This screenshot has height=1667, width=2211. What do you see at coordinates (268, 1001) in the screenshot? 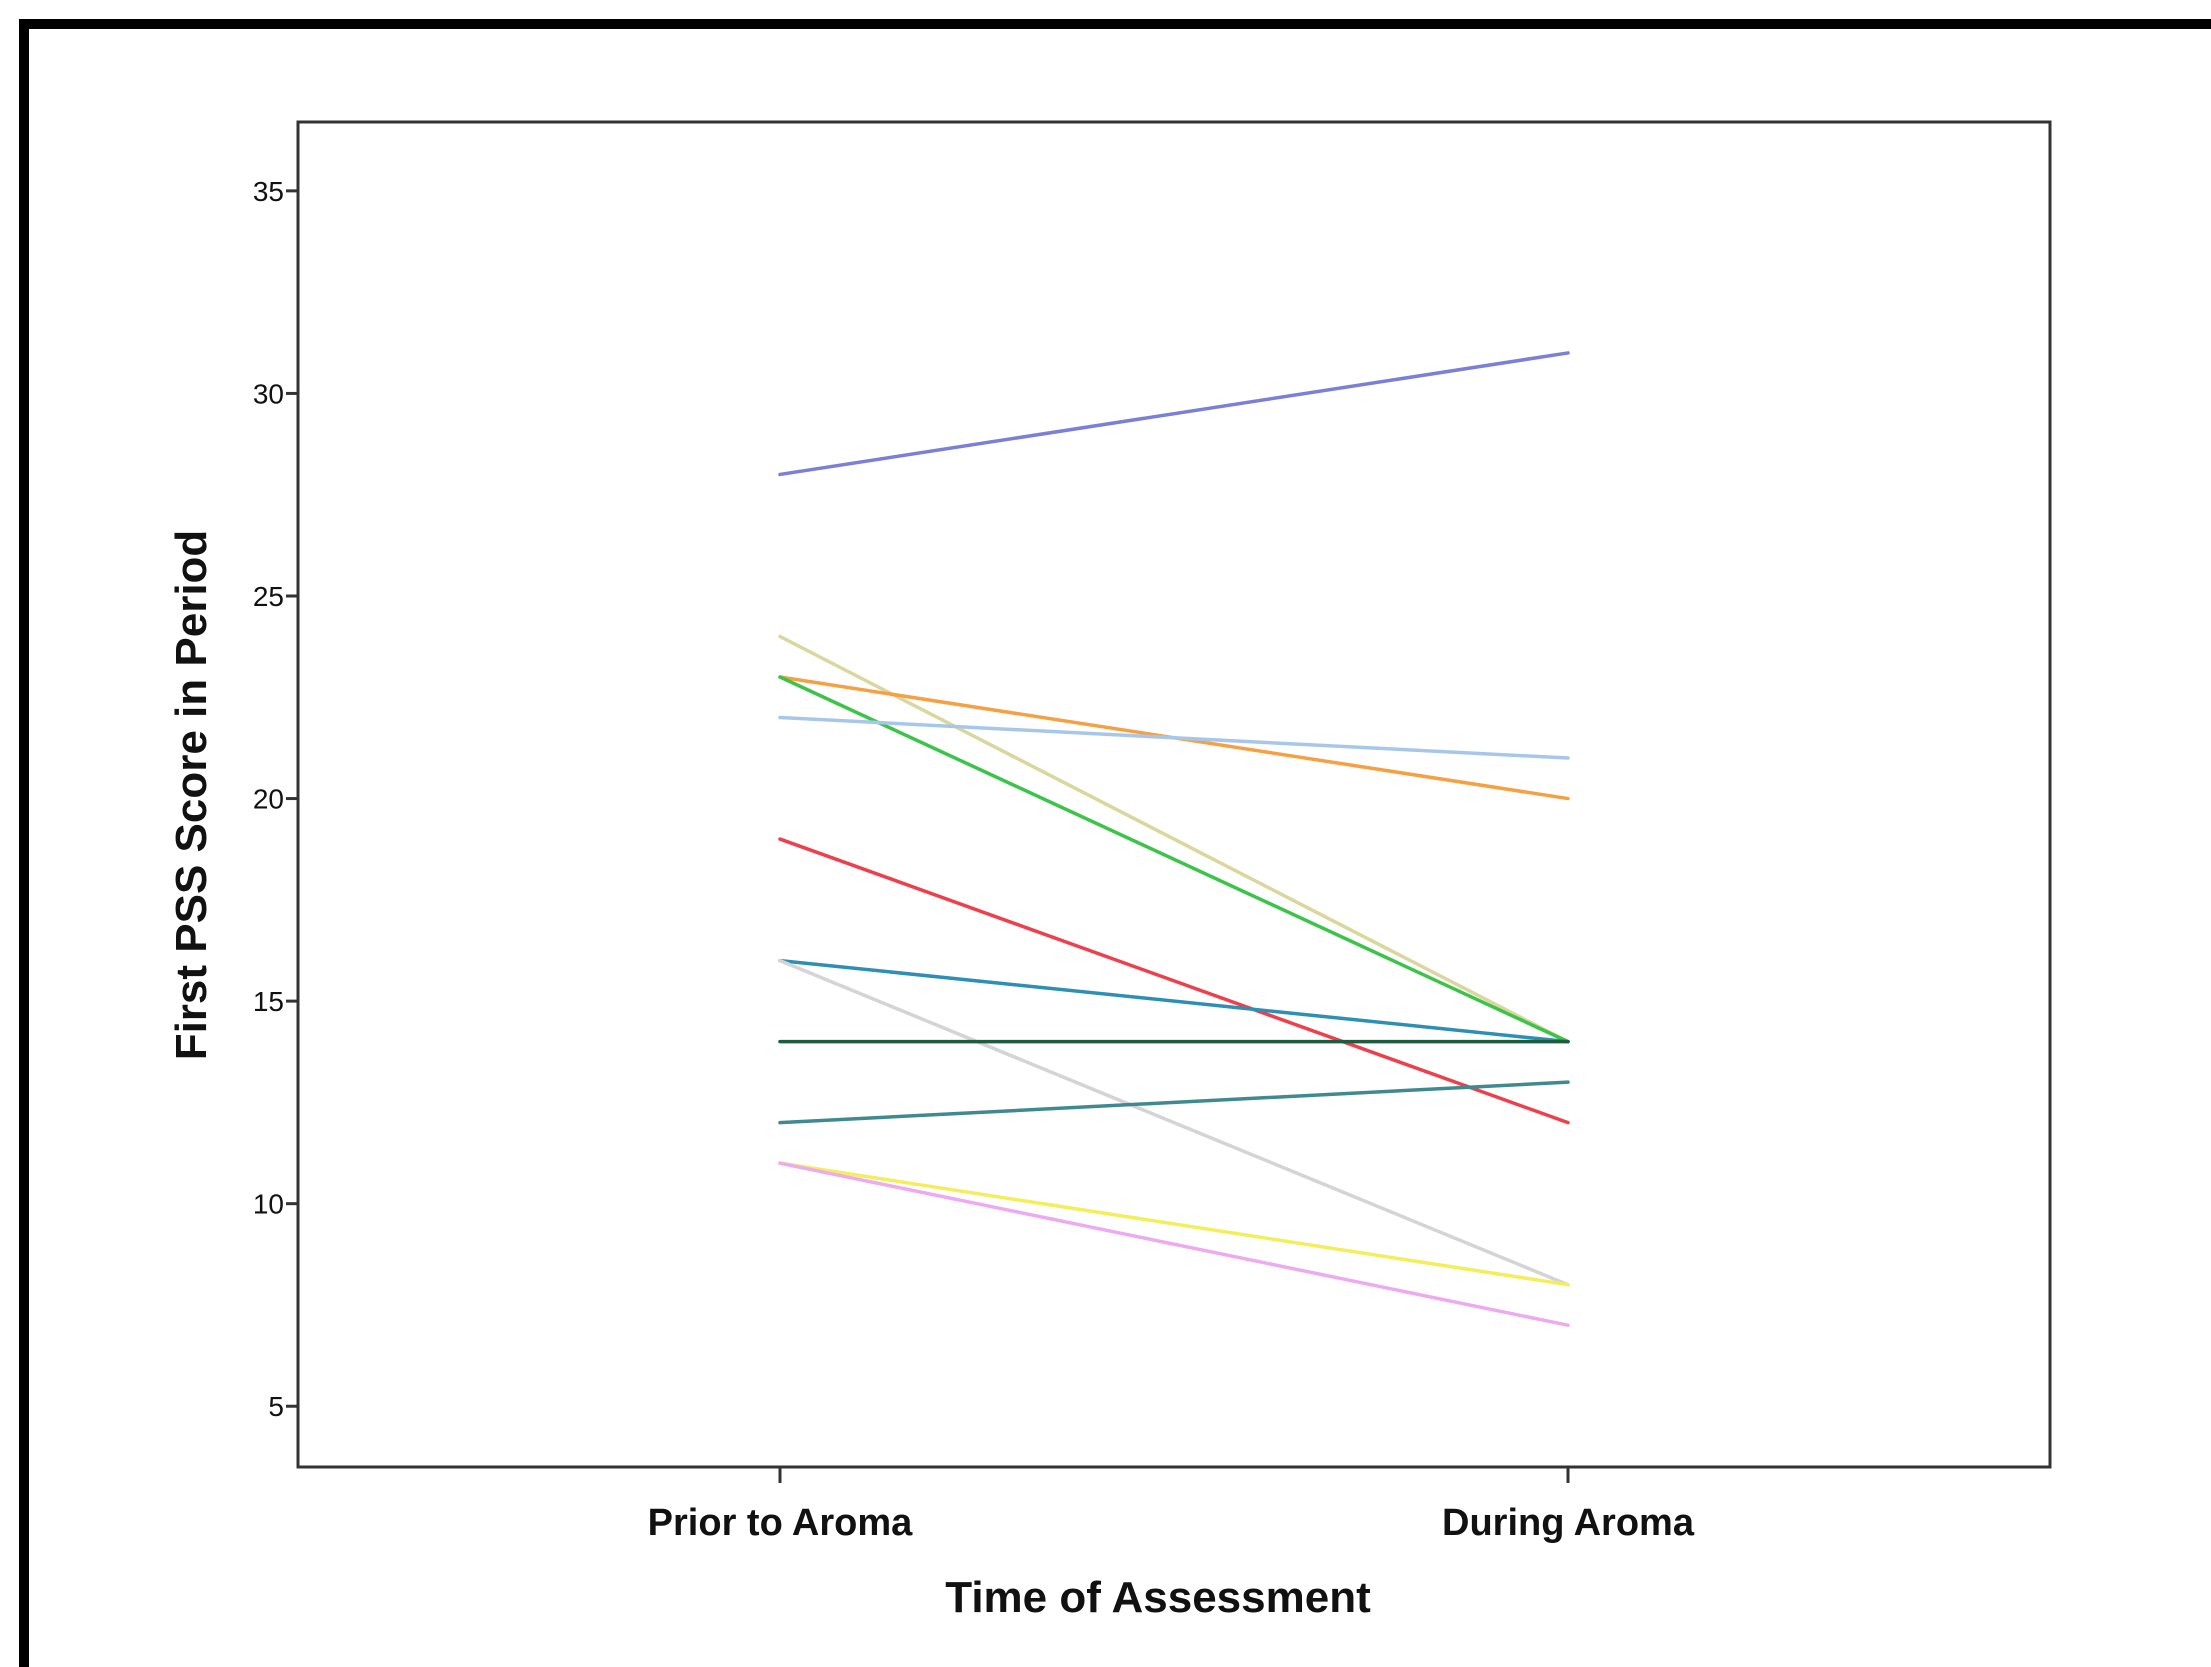
I see `y-tick-label: 15` at bounding box center [268, 1001].